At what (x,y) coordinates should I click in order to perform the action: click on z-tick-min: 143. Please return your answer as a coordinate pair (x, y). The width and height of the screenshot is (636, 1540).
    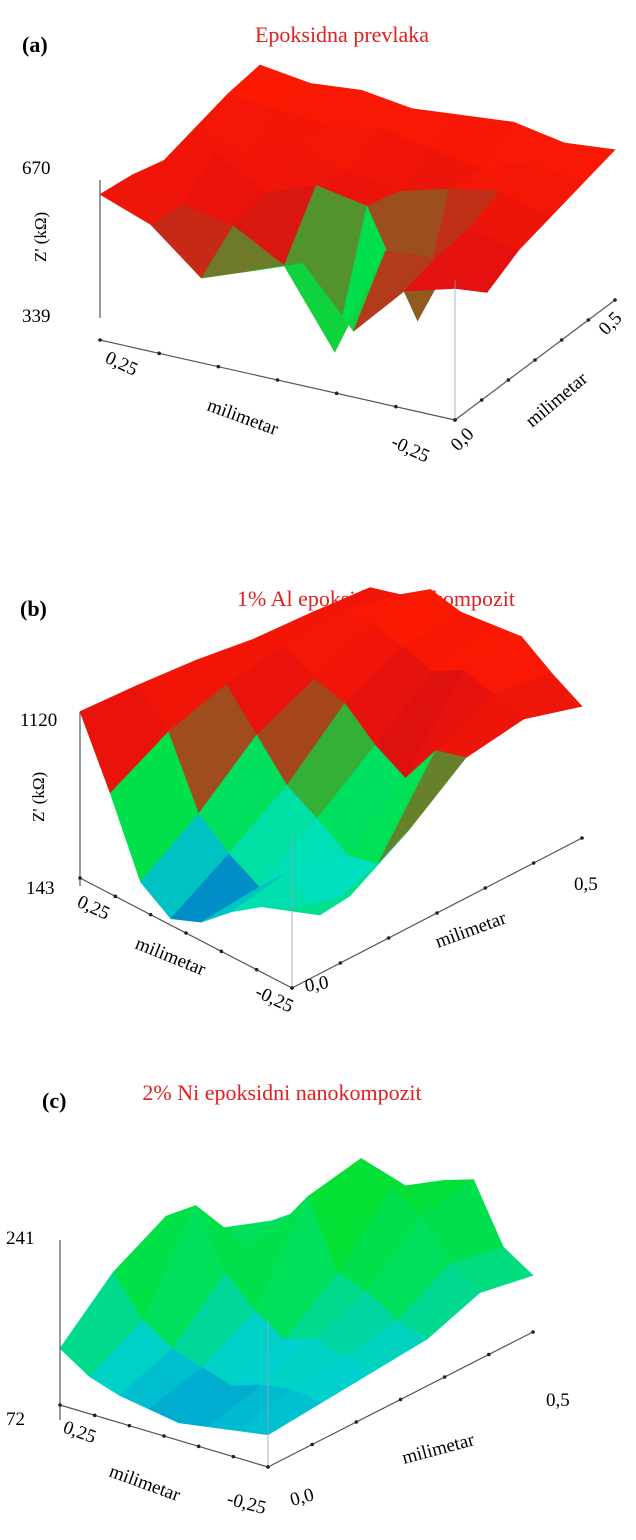
    Looking at the image, I should click on (40, 888).